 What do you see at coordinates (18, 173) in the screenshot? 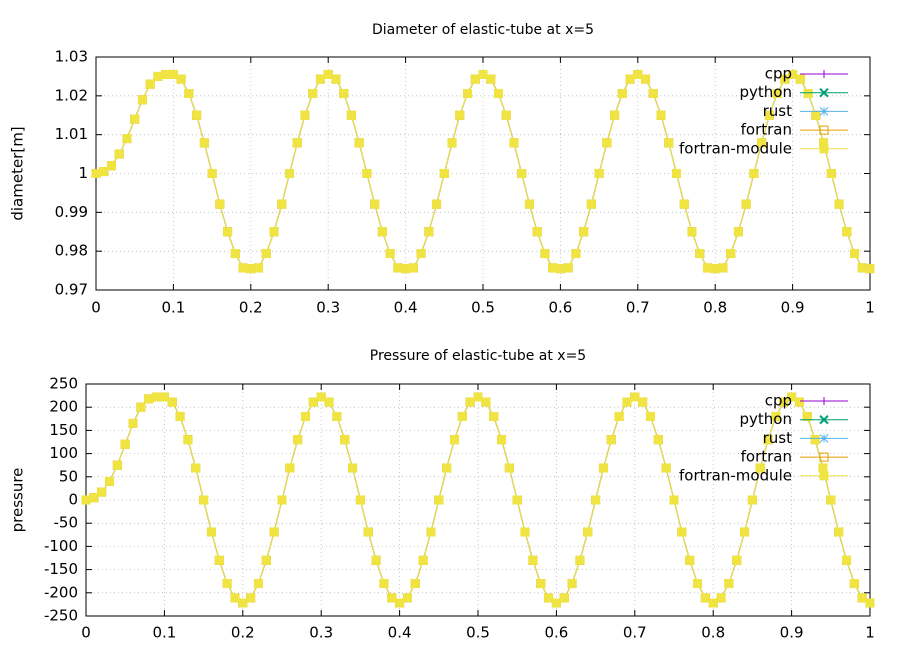
I see `y-axis-label: diameter[m]` at bounding box center [18, 173].